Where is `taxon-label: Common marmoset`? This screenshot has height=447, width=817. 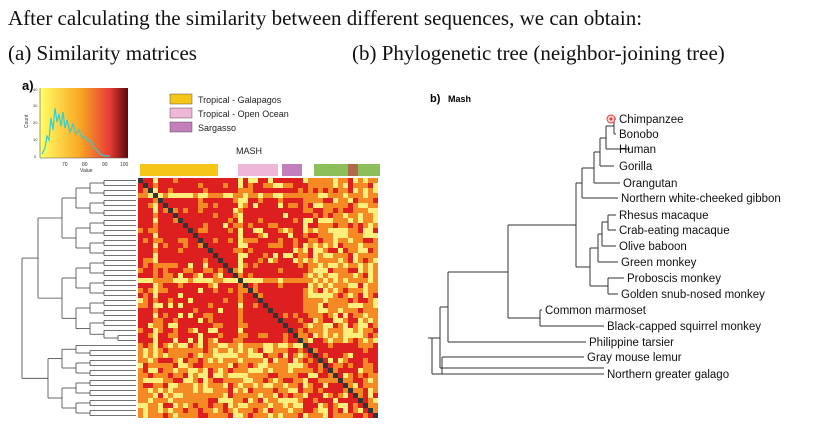 taxon-label: Common marmoset is located at coordinates (596, 311).